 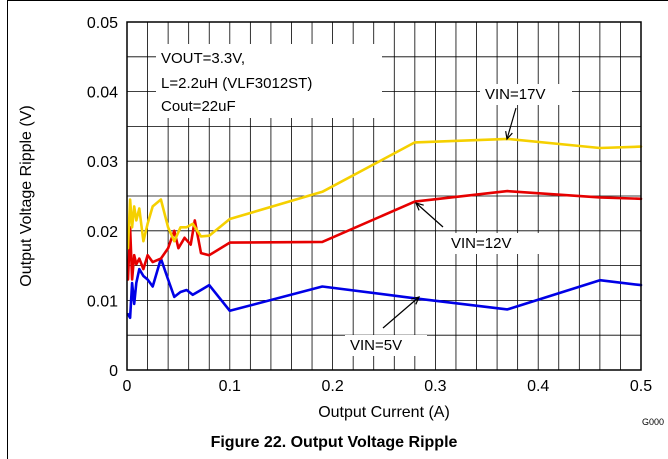 What do you see at coordinates (653, 422) in the screenshot?
I see `figure-code: G000` at bounding box center [653, 422].